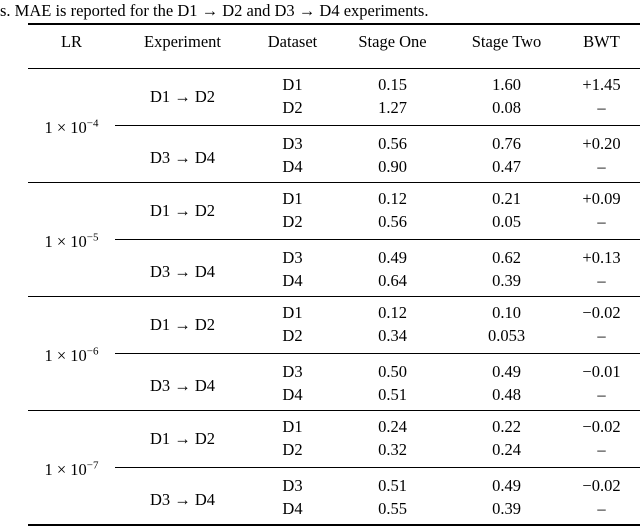 This screenshot has width=640, height=526. Describe the element at coordinates (506, 84) in the screenshot. I see `stage-two-cell: 1.60` at that location.